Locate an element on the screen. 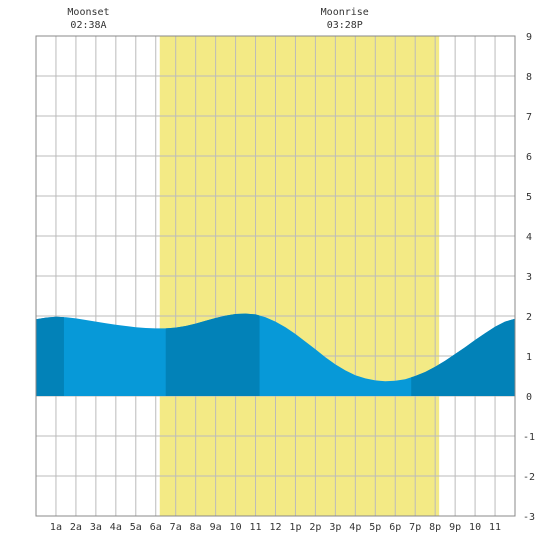 Image resolution: width=550 pixels, height=550 pixels. y-tick-label: 4 is located at coordinates (529, 237).